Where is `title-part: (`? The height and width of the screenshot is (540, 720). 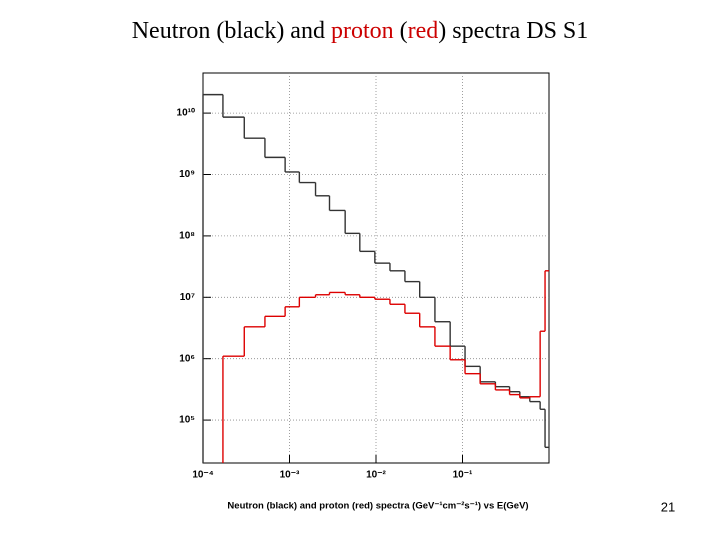 title-part: ( is located at coordinates (401, 31).